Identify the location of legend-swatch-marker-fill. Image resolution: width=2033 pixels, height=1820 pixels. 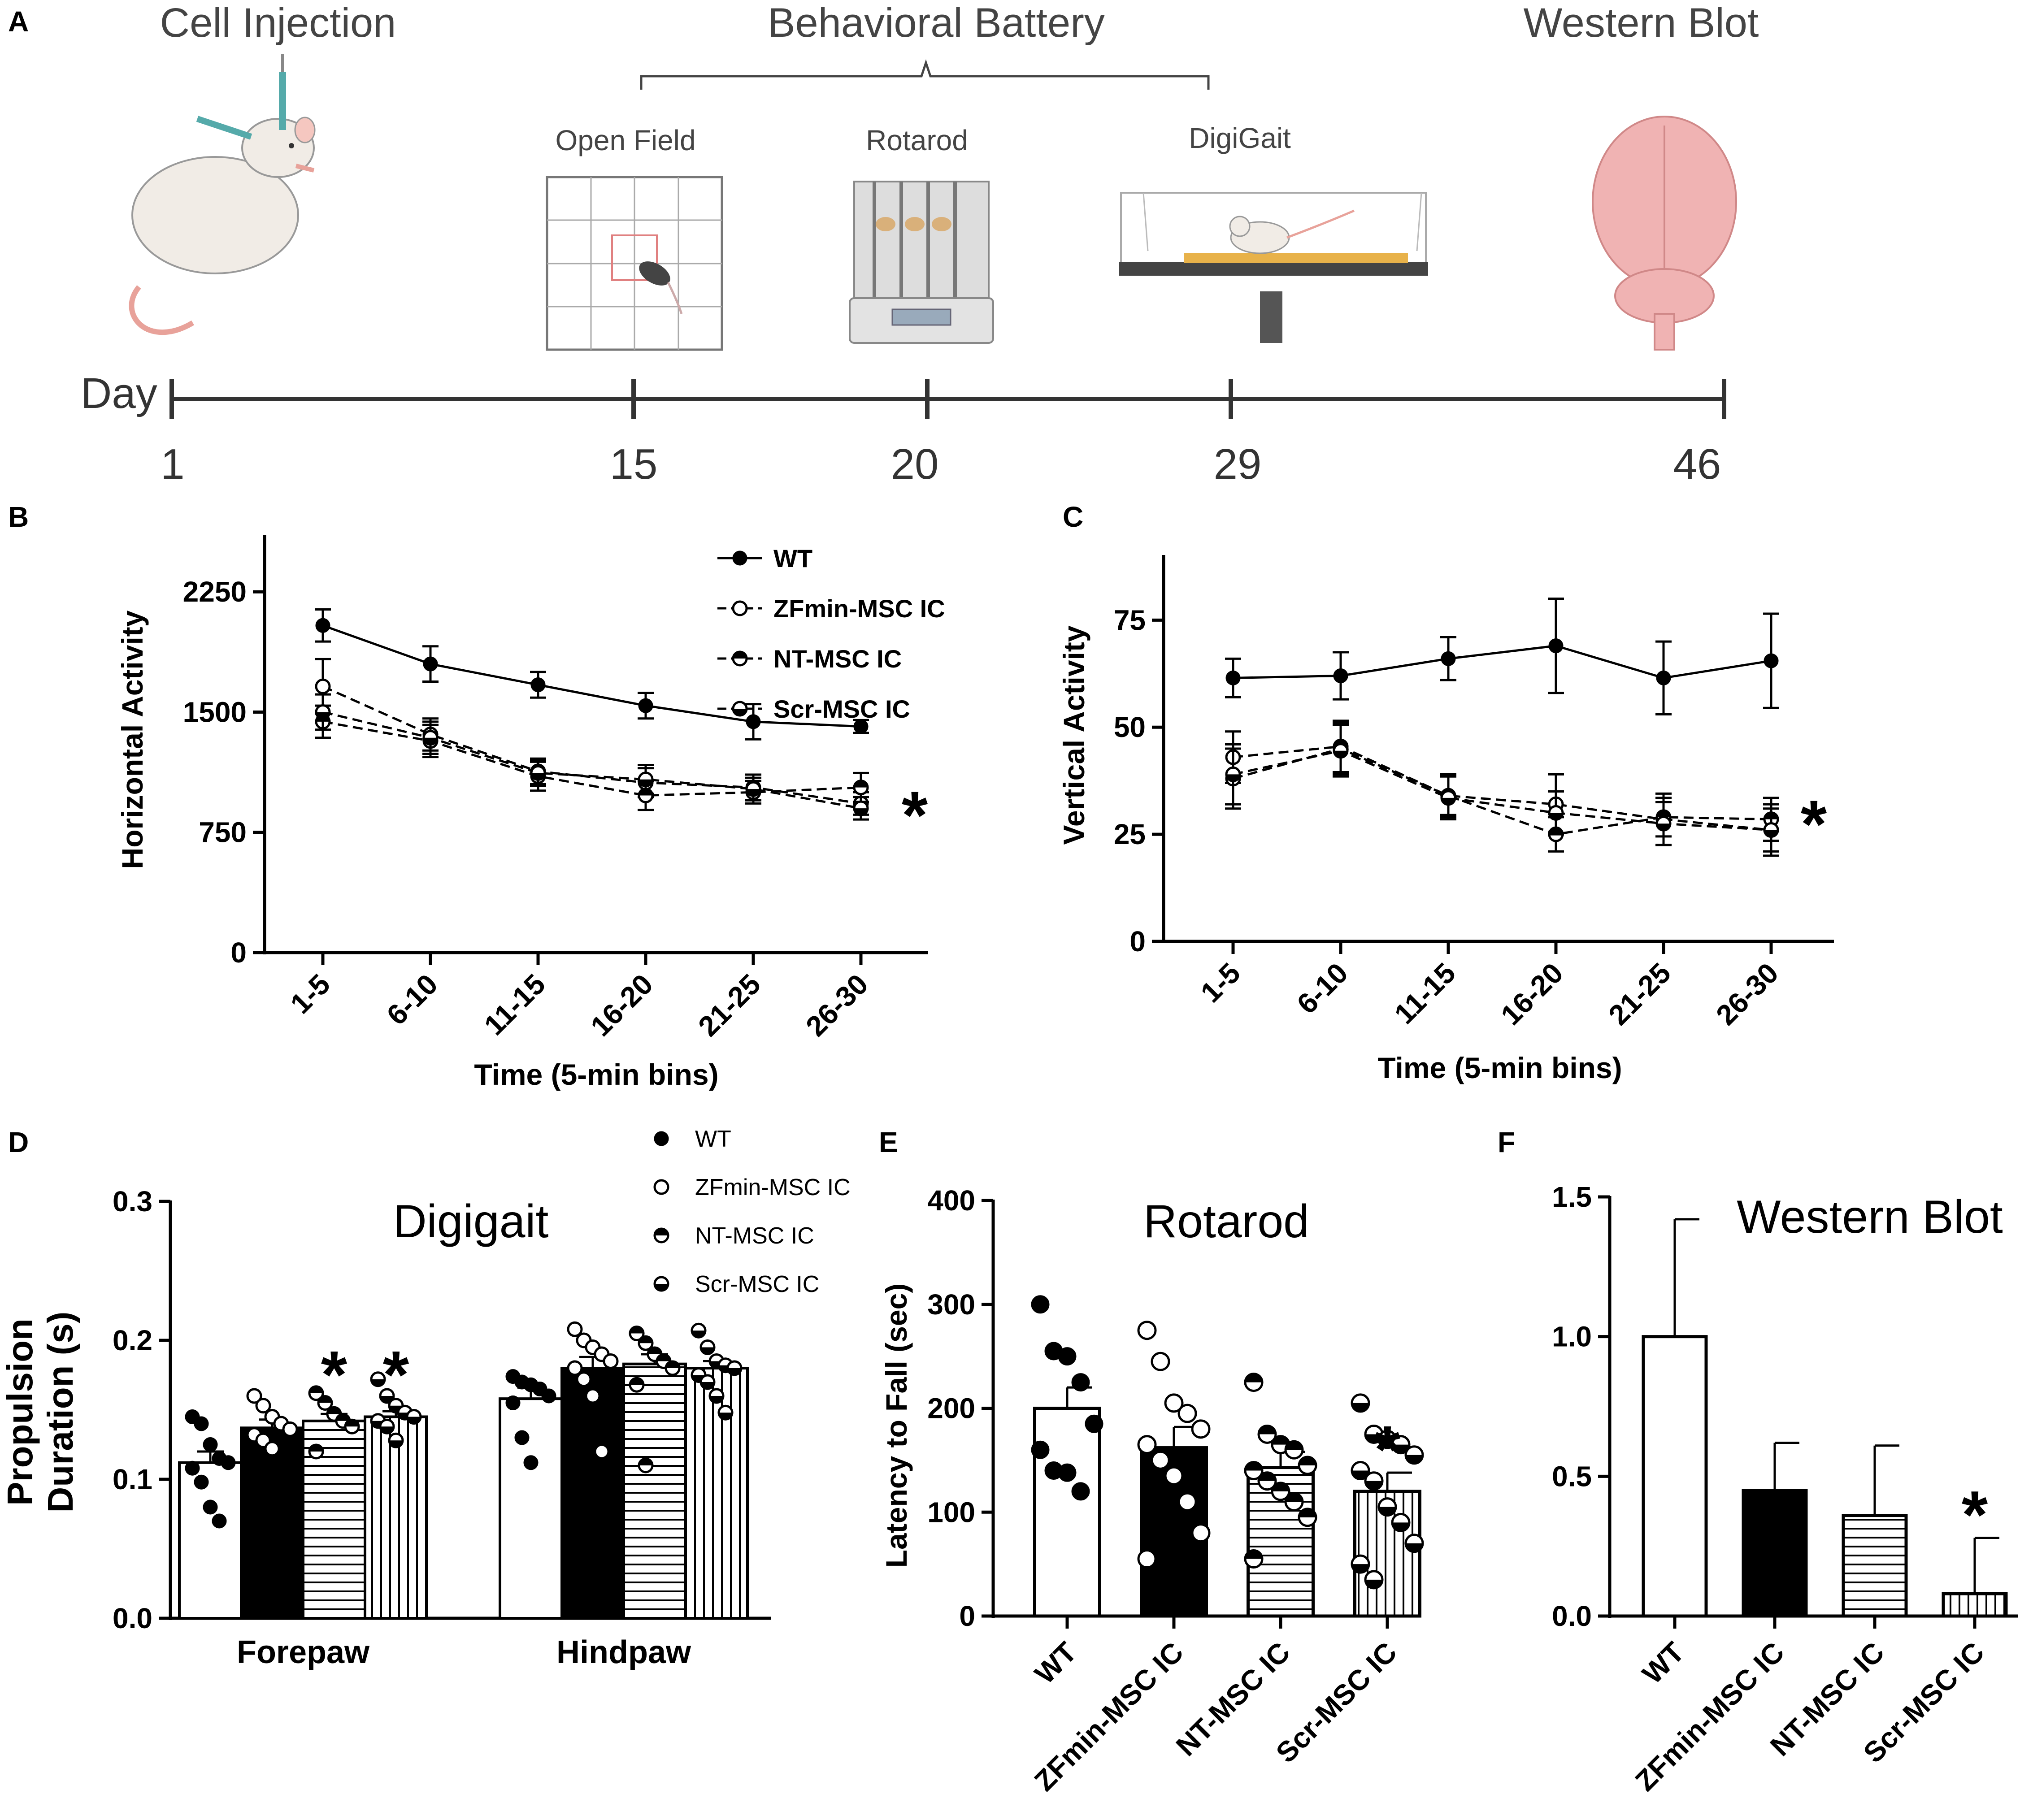
(740, 712).